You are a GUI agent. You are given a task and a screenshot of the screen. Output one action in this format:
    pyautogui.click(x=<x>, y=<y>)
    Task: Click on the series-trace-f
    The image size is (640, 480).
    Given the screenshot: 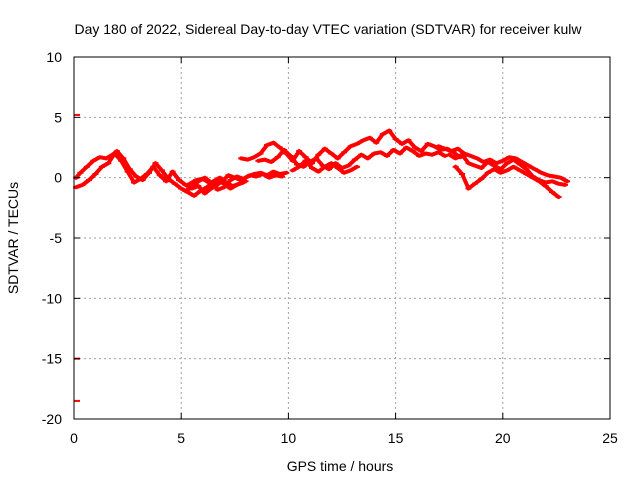 What is the action you would take?
    pyautogui.click(x=351, y=158)
    